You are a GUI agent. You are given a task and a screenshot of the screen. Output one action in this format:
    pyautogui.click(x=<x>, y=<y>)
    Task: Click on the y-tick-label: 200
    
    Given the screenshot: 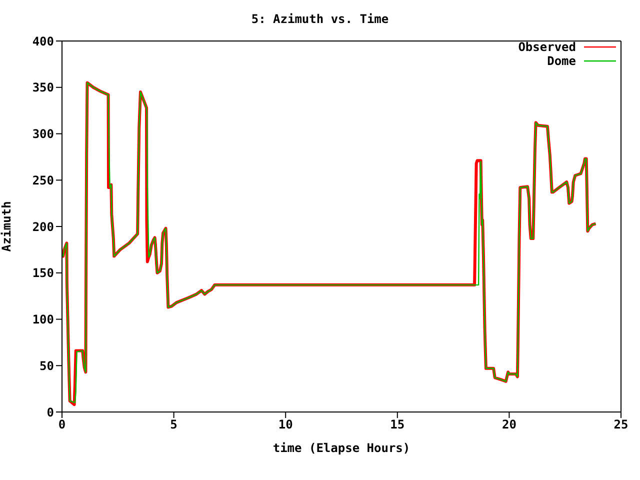 What is the action you would take?
    pyautogui.click(x=43, y=227)
    